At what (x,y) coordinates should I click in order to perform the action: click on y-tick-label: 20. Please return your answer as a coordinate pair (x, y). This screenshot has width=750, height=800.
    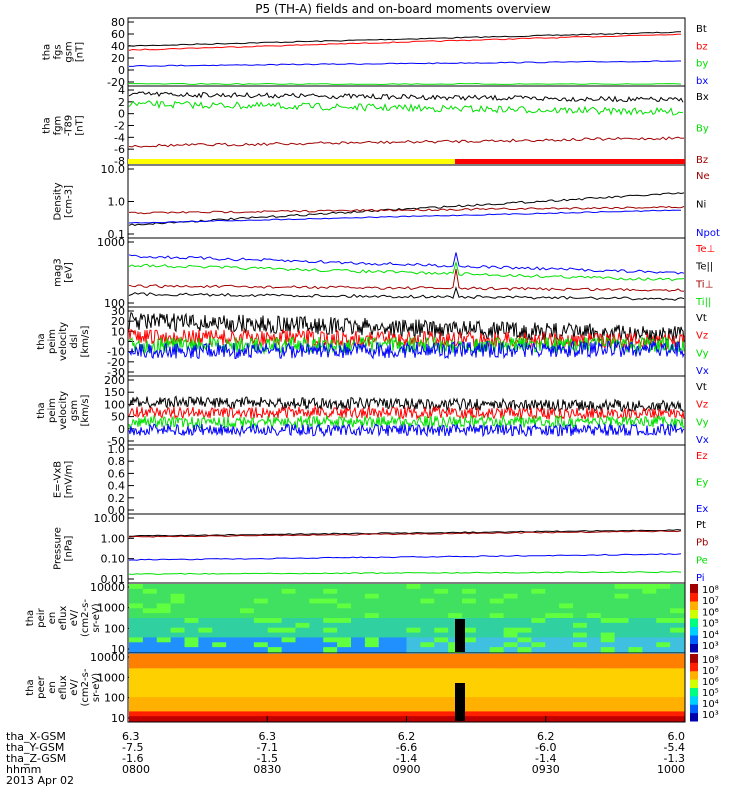
    Looking at the image, I should click on (118, 321).